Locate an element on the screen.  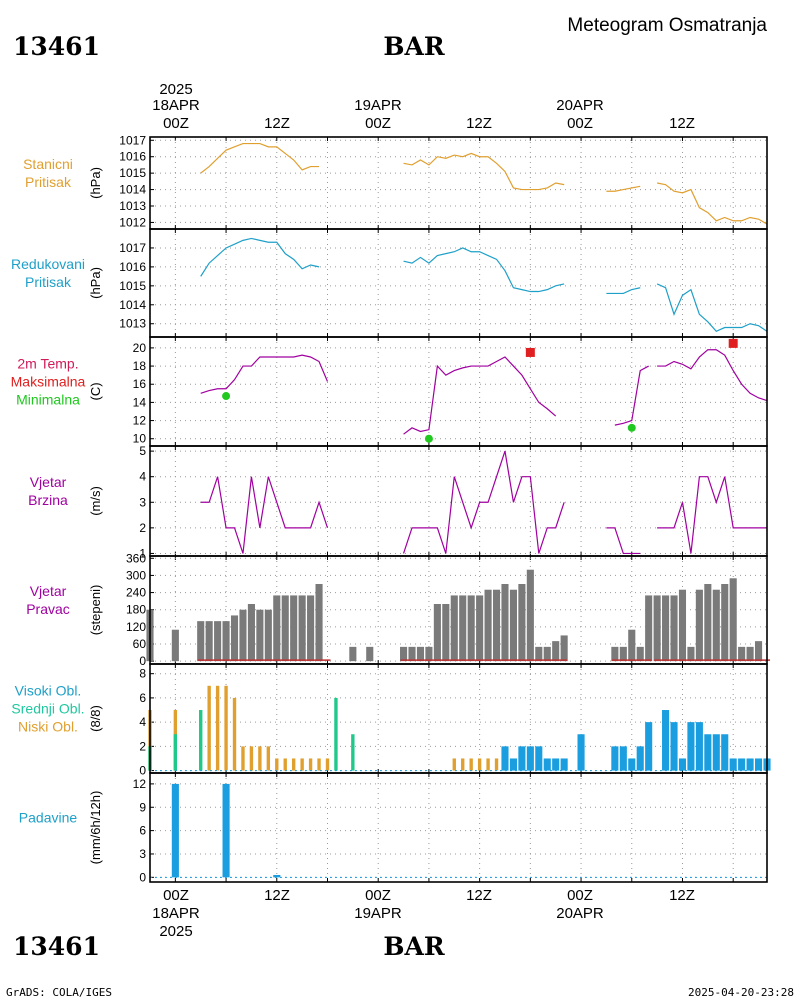
panel-label: Brzina is located at coordinates (48, 500).